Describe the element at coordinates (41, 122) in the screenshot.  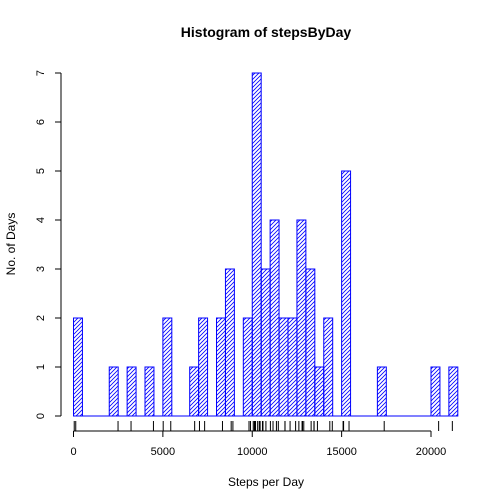
I see `y-tick-label: 6` at that location.